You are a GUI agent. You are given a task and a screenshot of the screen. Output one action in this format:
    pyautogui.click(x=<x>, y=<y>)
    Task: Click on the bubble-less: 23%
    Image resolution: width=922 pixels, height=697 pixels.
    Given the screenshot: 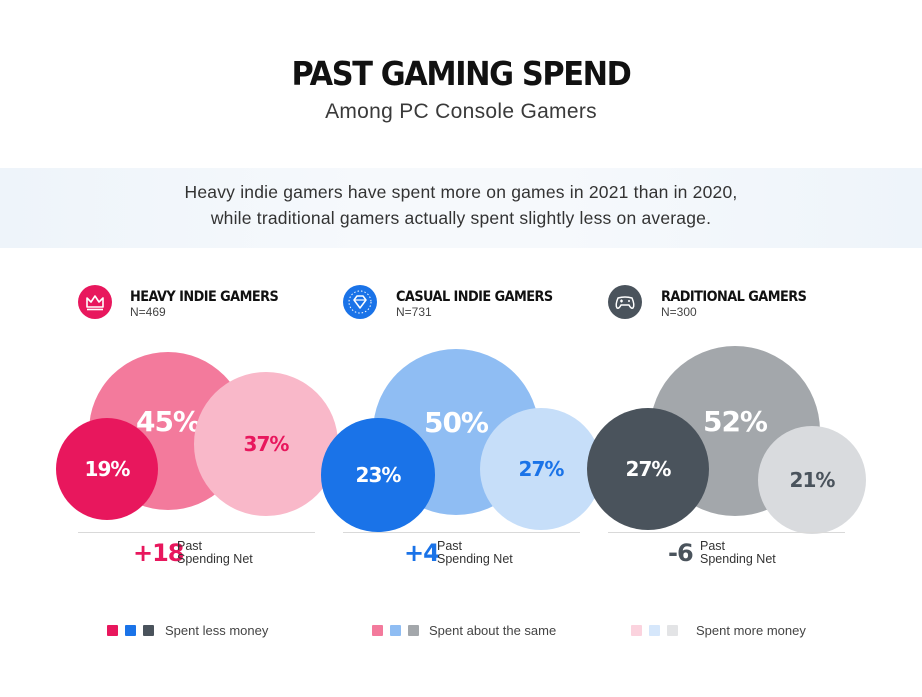 What is the action you would take?
    pyautogui.click(x=378, y=475)
    